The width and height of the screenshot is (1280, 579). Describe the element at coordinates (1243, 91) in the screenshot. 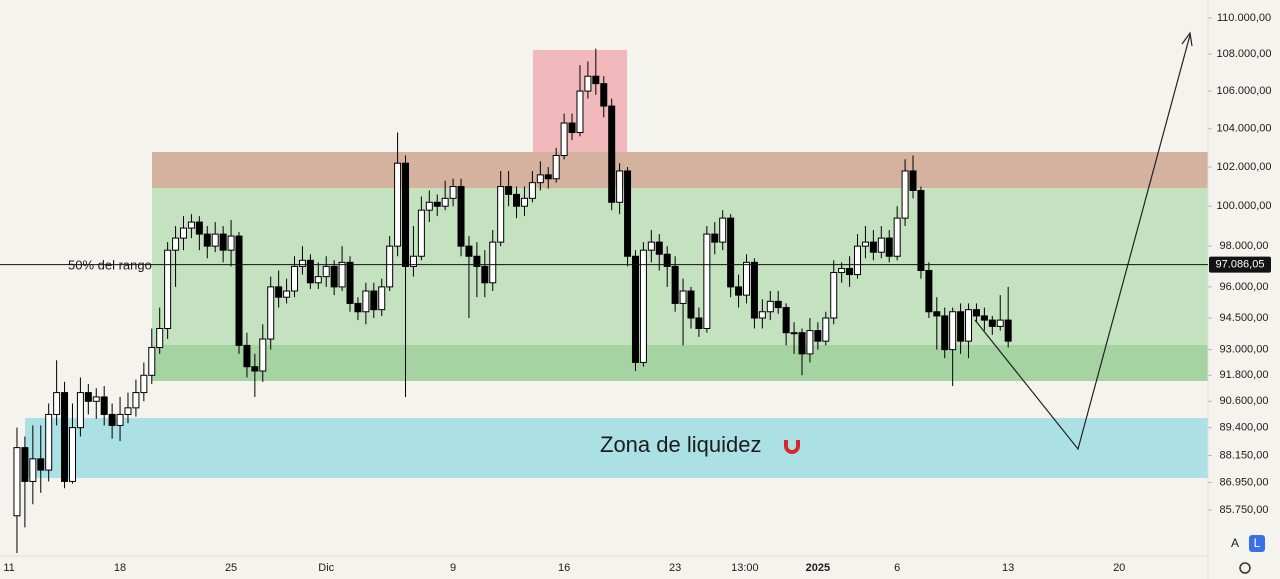

I see `y-tick-label: 106.000,00` at that location.